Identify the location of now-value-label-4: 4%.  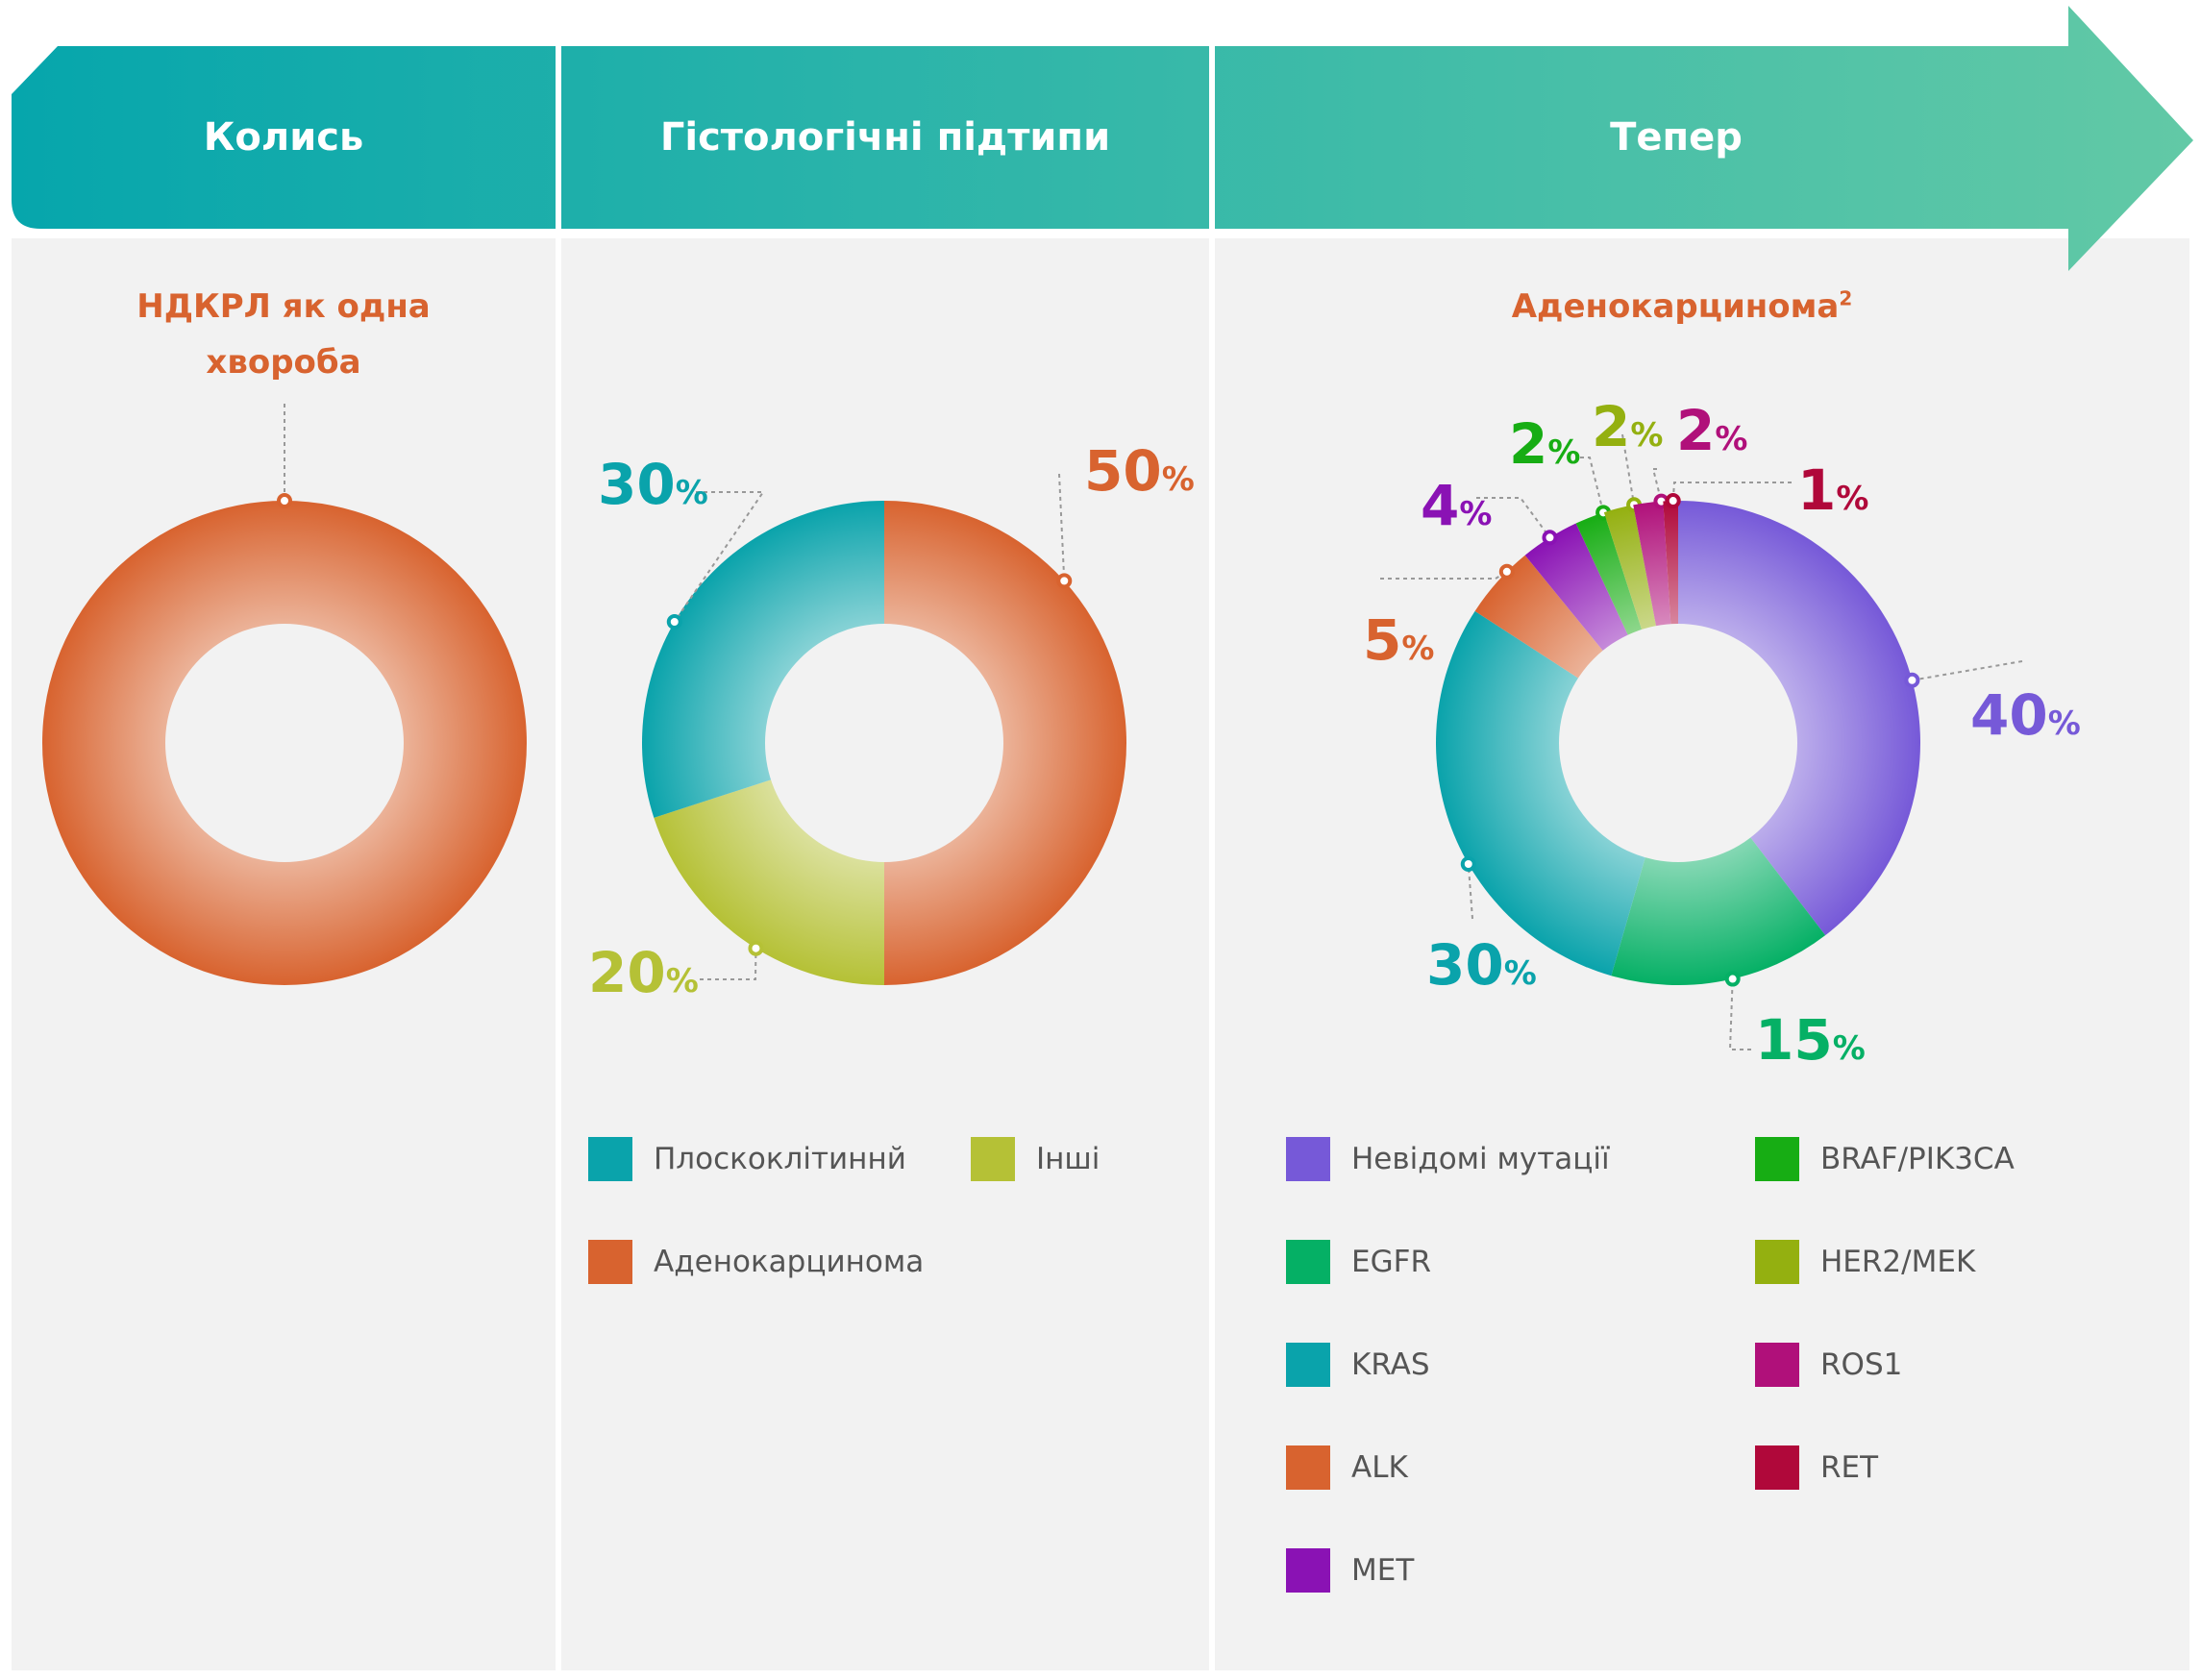
(1457, 505).